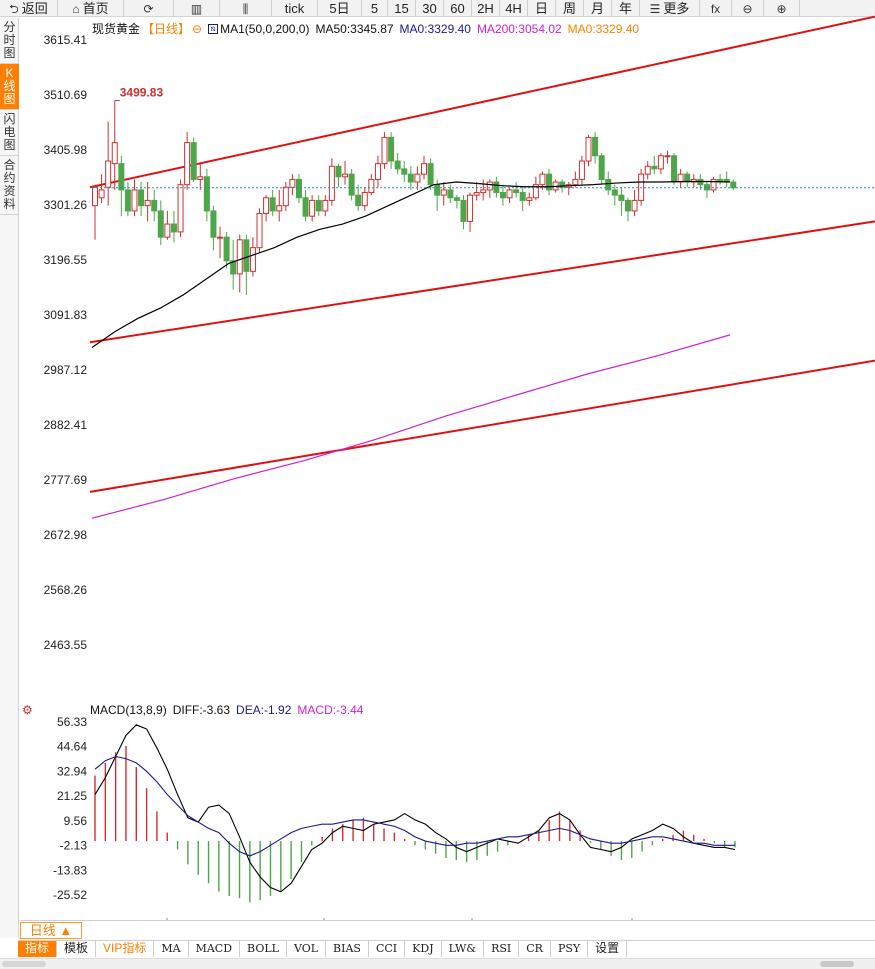 Image resolution: width=875 pixels, height=969 pixels. Describe the element at coordinates (77, 949) in the screenshot. I see `indicator-tab-模板: 模板` at that location.